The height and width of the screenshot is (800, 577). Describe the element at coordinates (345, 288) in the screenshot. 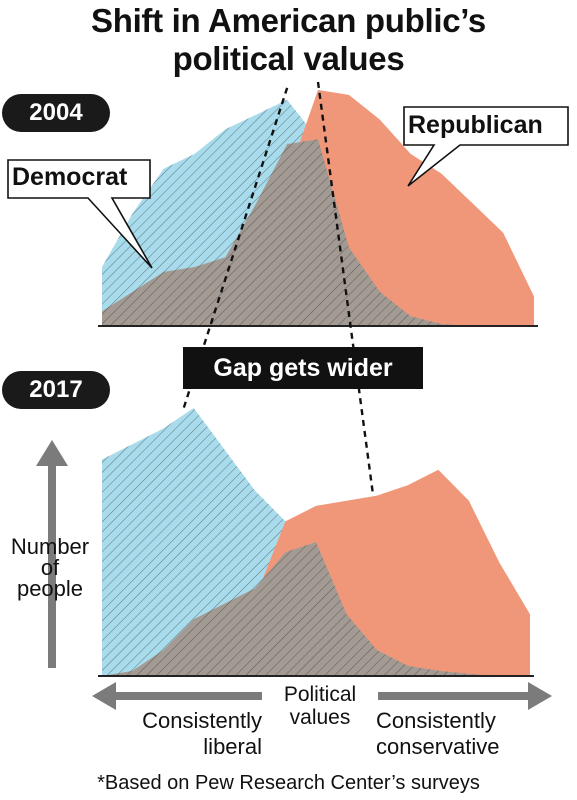

I see `guide-line-republican` at that location.